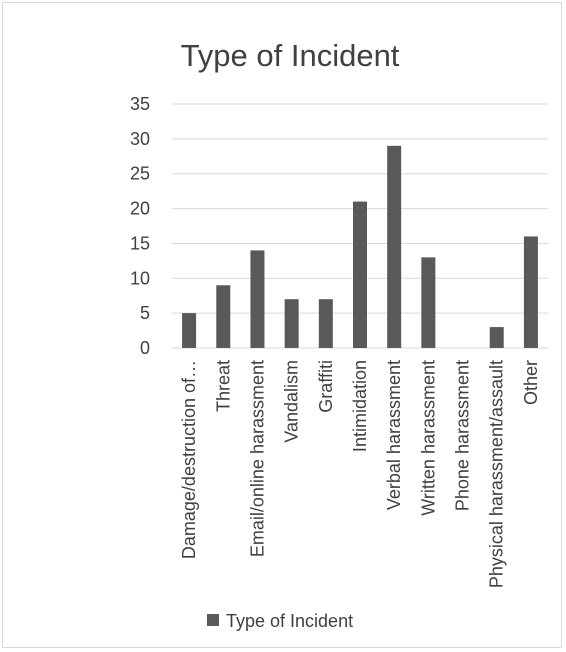 The width and height of the screenshot is (566, 652). What do you see at coordinates (292, 401) in the screenshot?
I see `x-tick-label: Vandalism` at bounding box center [292, 401].